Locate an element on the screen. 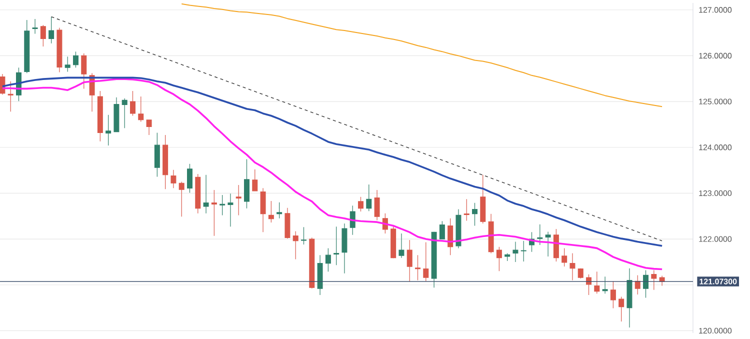 Image resolution: width=750 pixels, height=339 pixels. y-tick-label: 124.0000 is located at coordinates (715, 147).